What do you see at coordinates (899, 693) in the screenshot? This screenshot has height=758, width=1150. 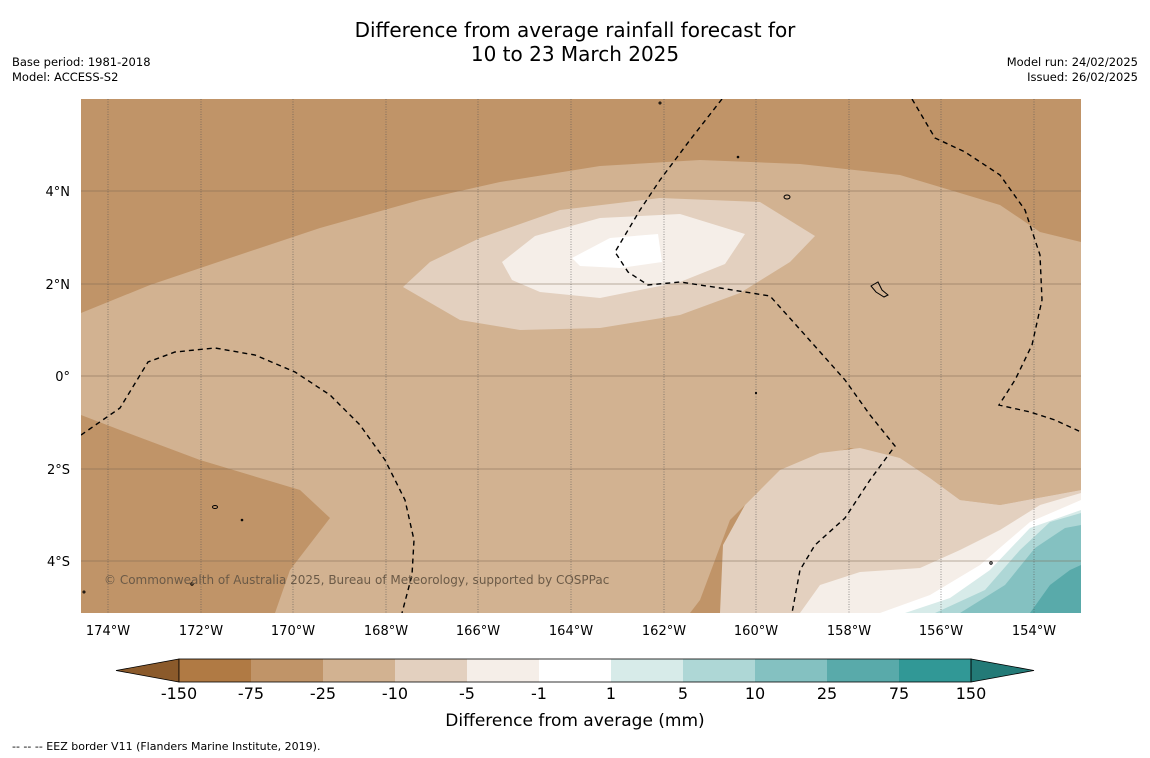 I see `colorbar-tick-label: 75` at bounding box center [899, 693].